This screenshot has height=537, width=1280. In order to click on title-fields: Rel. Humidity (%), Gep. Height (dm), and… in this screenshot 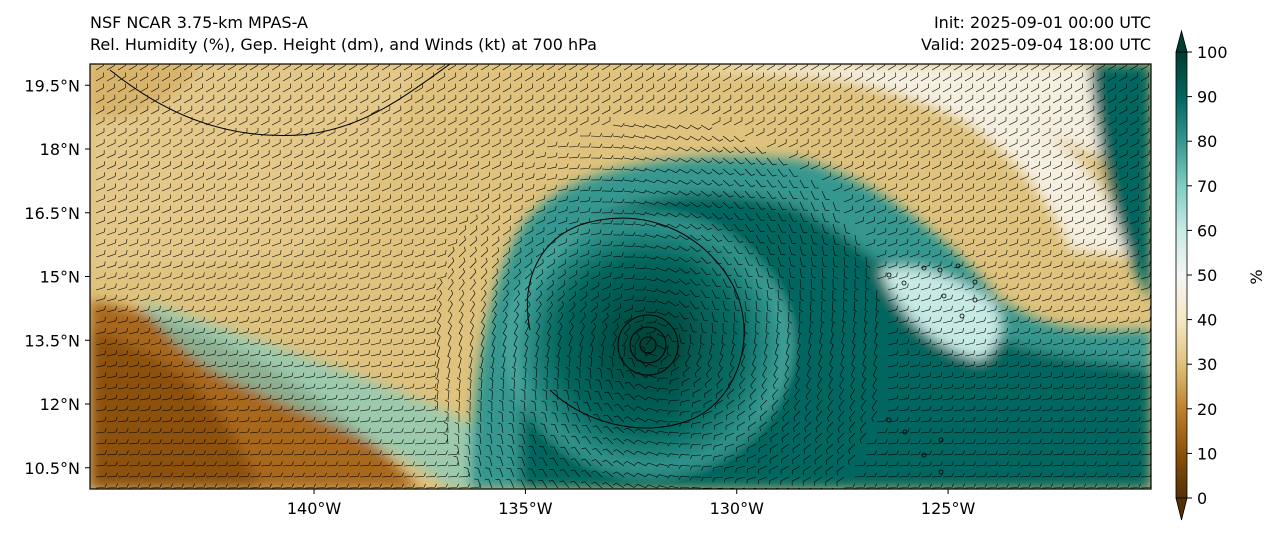, I will do `click(343, 44)`.